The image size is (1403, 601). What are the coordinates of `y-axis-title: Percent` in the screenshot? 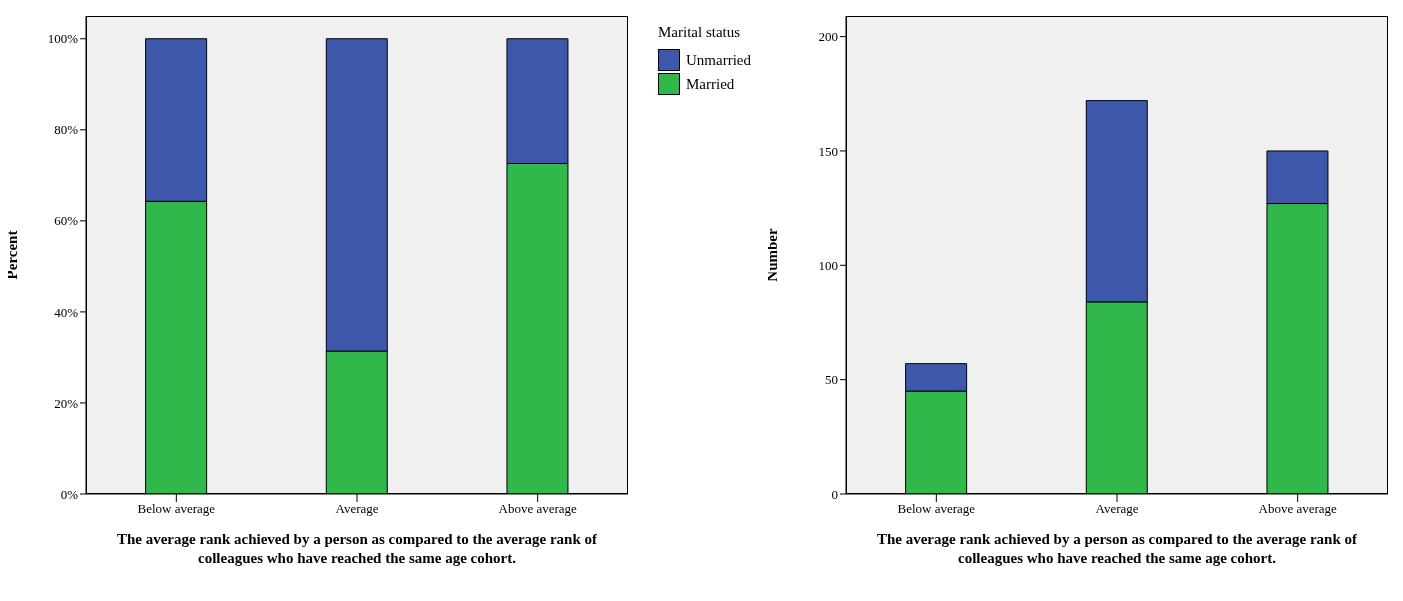 It's located at (12, 255).